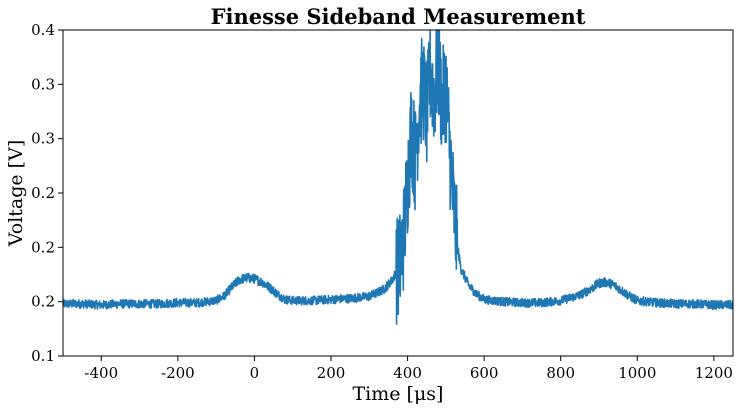 The height and width of the screenshot is (414, 740). What do you see at coordinates (255, 373) in the screenshot?
I see `x-tick-label: 0` at bounding box center [255, 373].